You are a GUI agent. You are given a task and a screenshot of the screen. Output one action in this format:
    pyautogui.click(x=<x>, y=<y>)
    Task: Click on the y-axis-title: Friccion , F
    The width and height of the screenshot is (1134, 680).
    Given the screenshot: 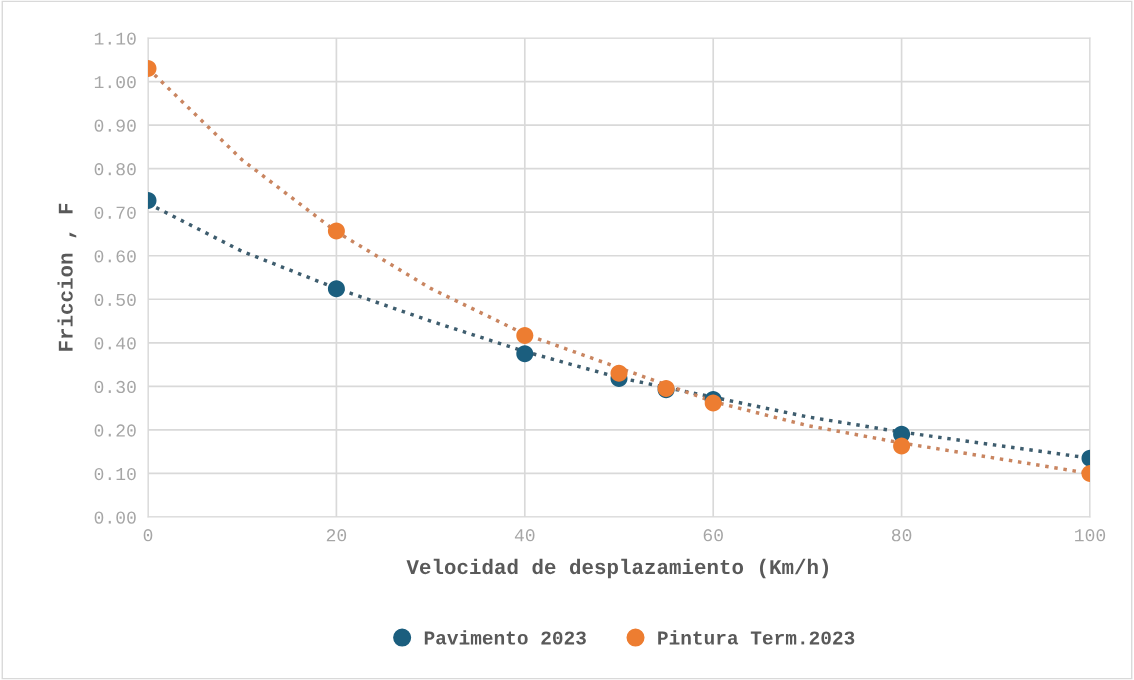 What is the action you would take?
    pyautogui.click(x=67, y=277)
    